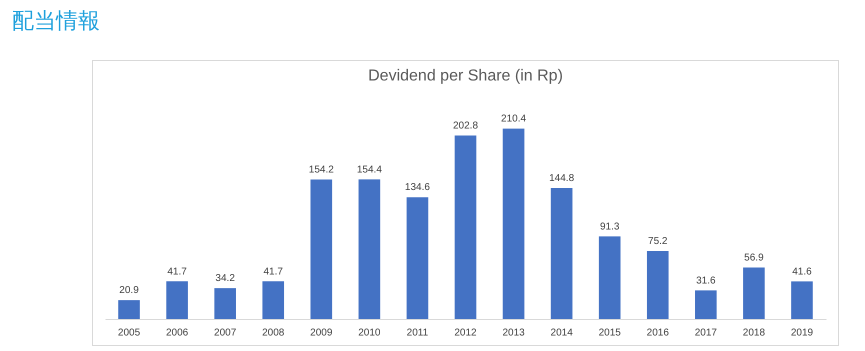  I want to click on x-tick-label: 2008, so click(273, 333).